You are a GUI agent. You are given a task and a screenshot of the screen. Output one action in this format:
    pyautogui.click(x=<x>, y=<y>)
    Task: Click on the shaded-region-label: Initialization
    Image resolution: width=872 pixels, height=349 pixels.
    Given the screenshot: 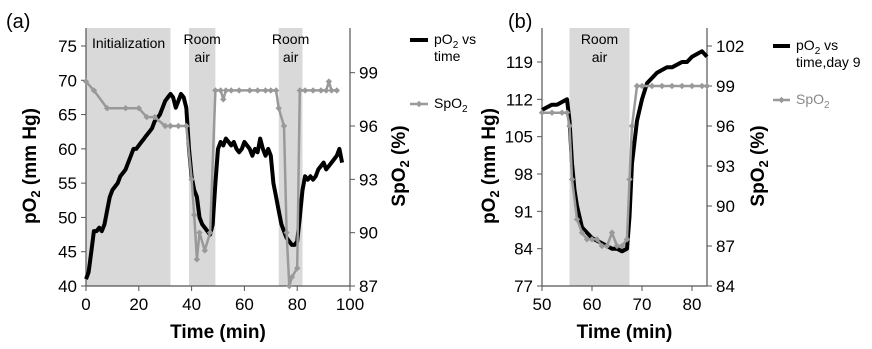 What is the action you would take?
    pyautogui.click(x=128, y=43)
    